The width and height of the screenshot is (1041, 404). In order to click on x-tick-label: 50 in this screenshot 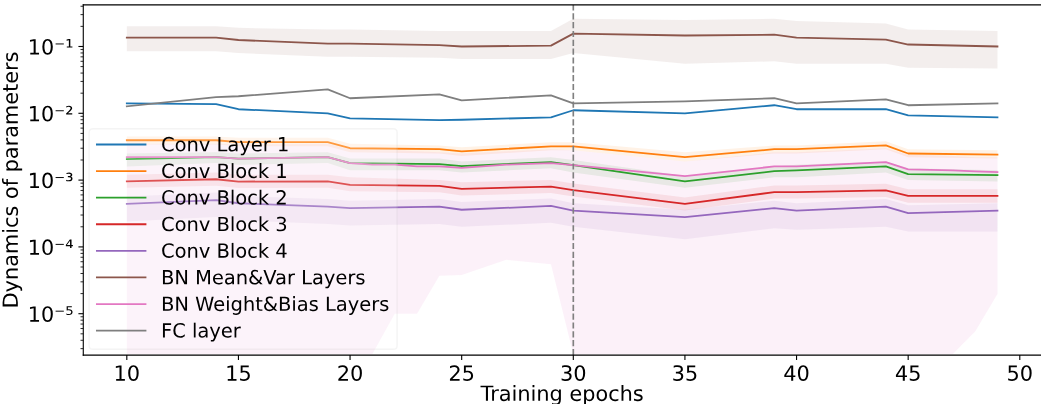, I will do `click(1020, 373)`.